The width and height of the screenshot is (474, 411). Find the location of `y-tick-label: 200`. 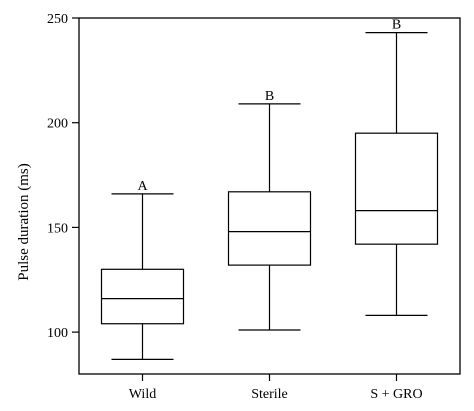

y-tick-label: 200 is located at coordinates (57, 124).